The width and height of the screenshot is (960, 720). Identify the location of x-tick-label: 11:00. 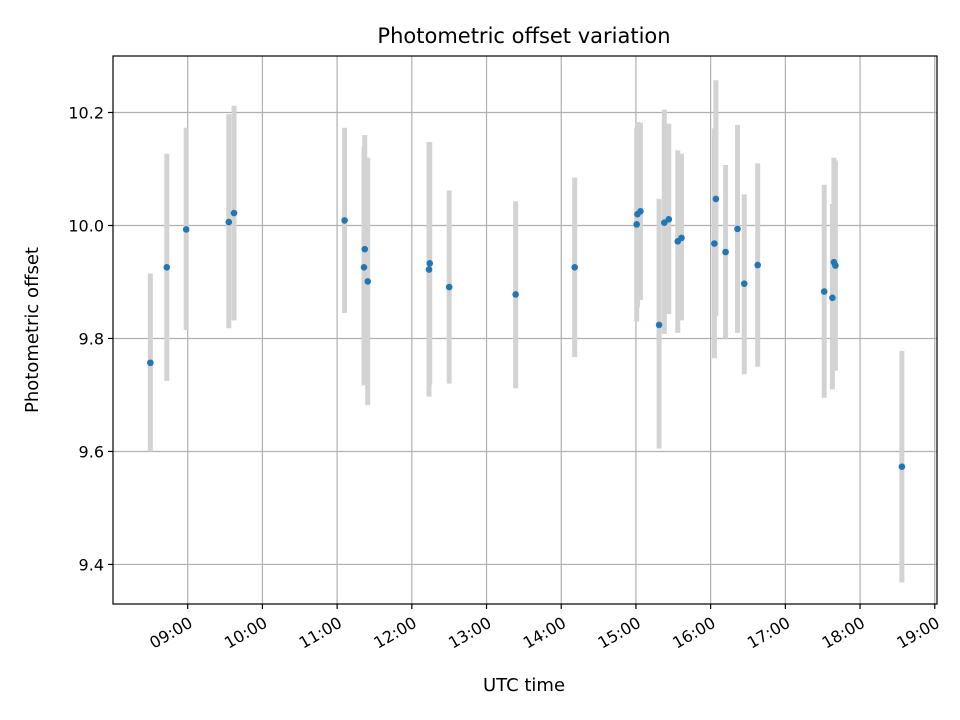
(320, 633).